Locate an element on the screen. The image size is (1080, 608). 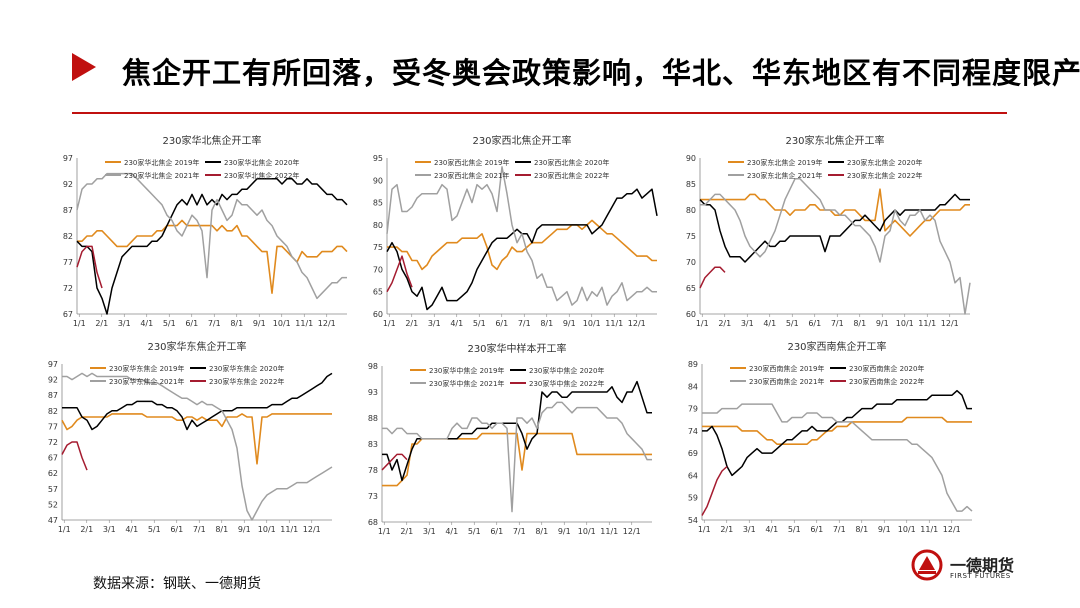
y-tick-label: 77 is located at coordinates (53, 426).